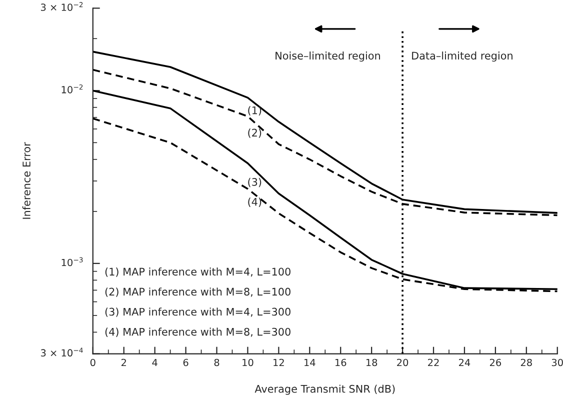 The width and height of the screenshot is (563, 409). I want to click on x-tick-label: 6, so click(185, 362).